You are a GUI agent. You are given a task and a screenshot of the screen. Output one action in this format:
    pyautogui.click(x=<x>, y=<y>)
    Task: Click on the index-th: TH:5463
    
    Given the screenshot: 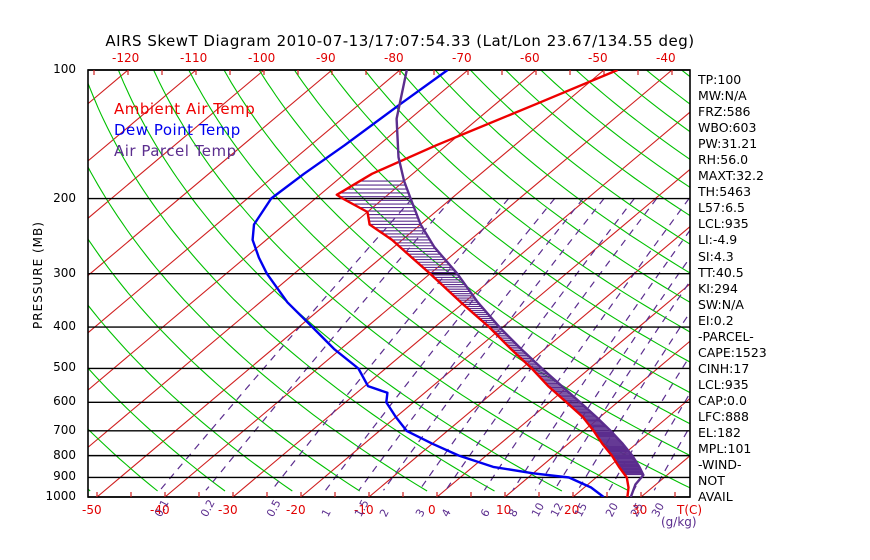 What is the action you would take?
    pyautogui.click(x=725, y=192)
    